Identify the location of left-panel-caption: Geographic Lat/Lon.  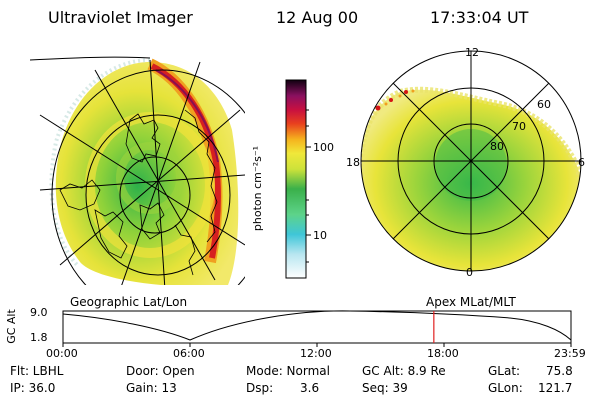
(129, 302).